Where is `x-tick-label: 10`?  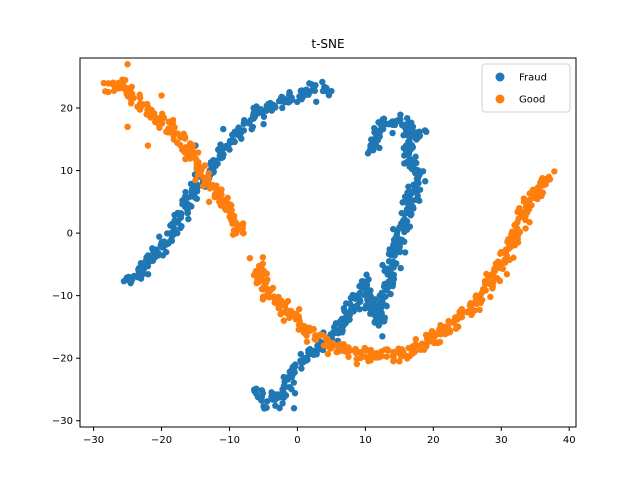
x-tick-label: 10 is located at coordinates (365, 440).